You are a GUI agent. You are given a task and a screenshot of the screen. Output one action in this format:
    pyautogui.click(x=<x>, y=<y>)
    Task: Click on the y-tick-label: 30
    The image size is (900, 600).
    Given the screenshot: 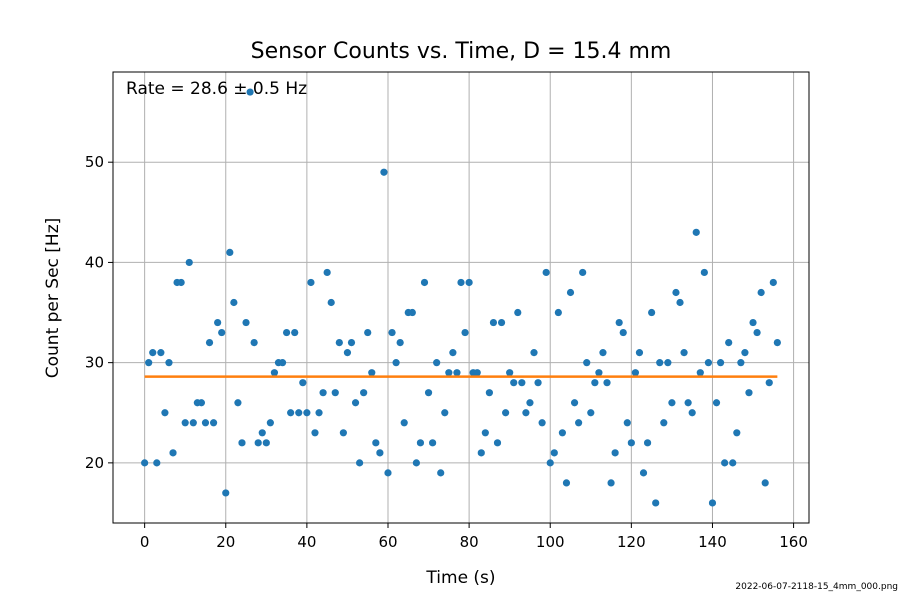 What is the action you would take?
    pyautogui.click(x=94, y=363)
    